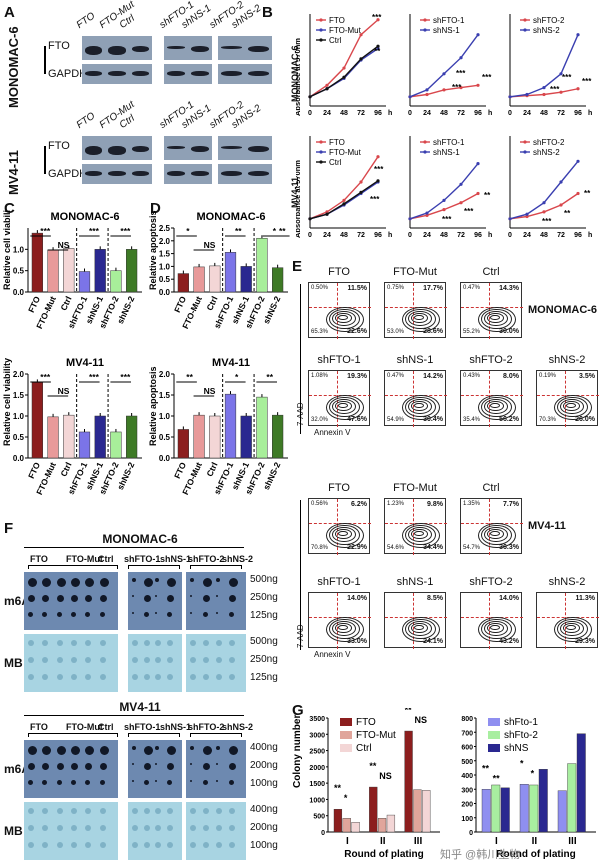  Describe the element at coordinates (472, 332) in the screenshot. I see `quadrant-value-bl: 55.2%` at that location.